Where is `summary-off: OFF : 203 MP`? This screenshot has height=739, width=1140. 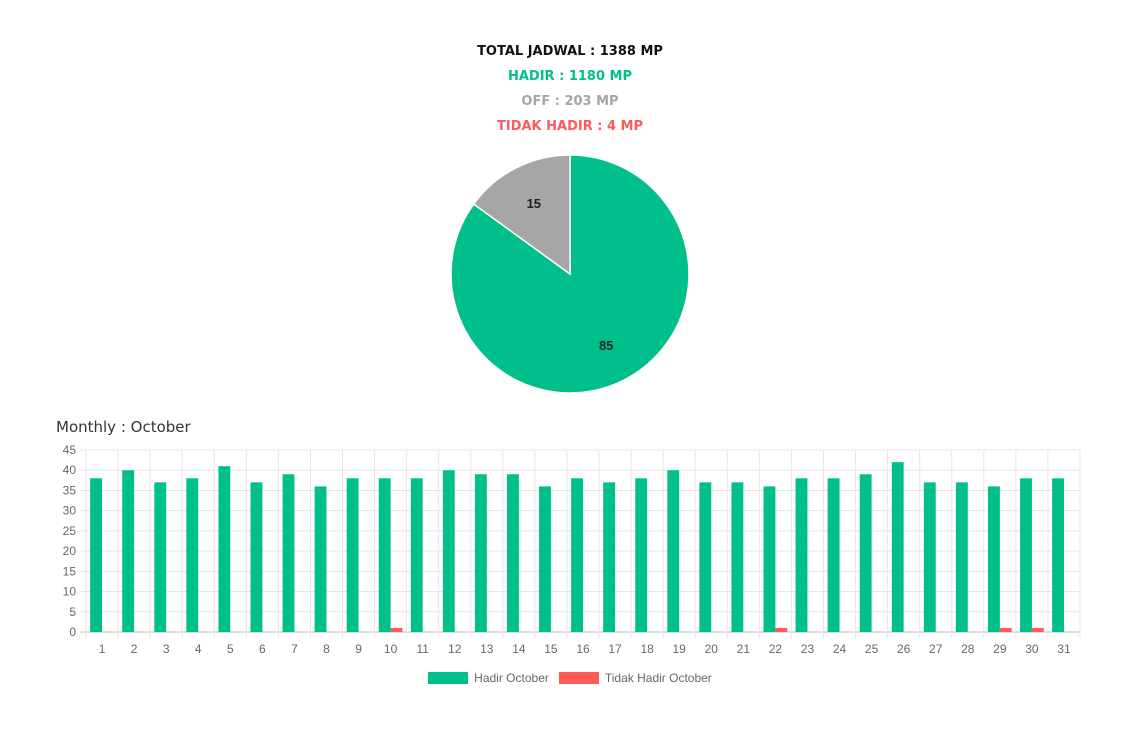 summary-off: OFF : 203 MP is located at coordinates (570, 101).